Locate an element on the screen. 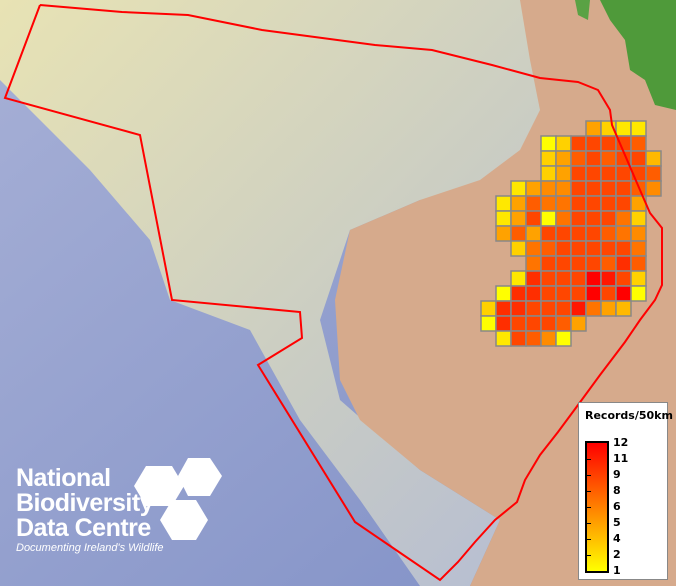 This screenshot has height=586, width=676. logo-line3: Data Centre is located at coordinates (83, 528).